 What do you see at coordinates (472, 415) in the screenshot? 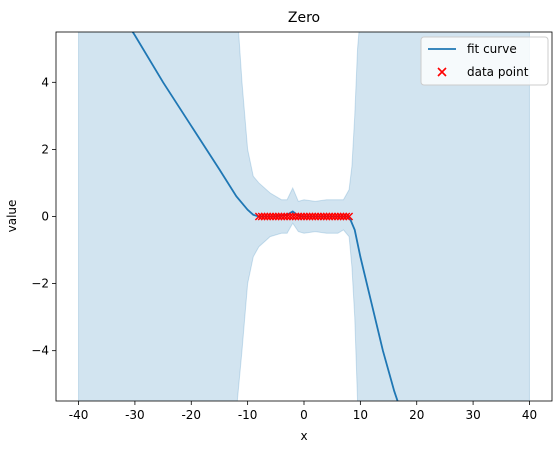
I see `x-tick-label: 30` at bounding box center [472, 415].